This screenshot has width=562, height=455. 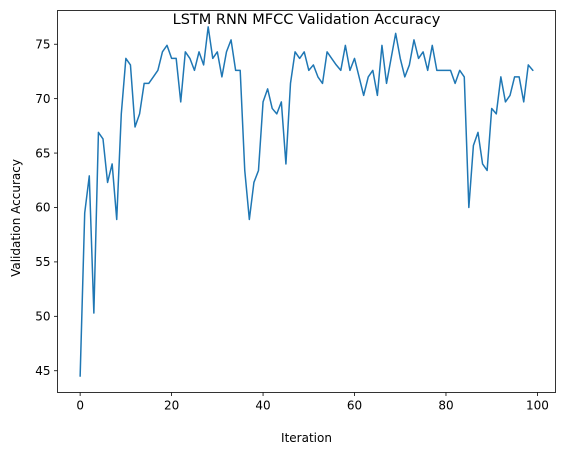 What do you see at coordinates (42, 99) in the screenshot?
I see `y-tick-label: 70` at bounding box center [42, 99].